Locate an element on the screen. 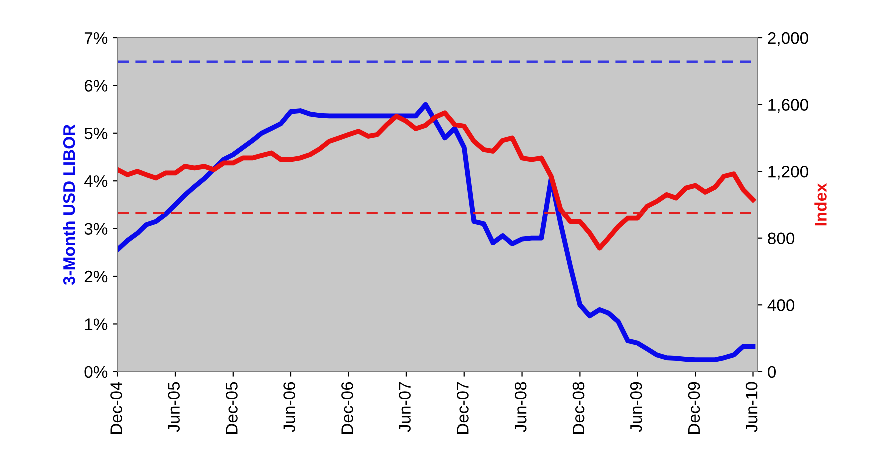 This screenshot has height=475, width=880. y-tick-label: 3% is located at coordinates (96, 229).